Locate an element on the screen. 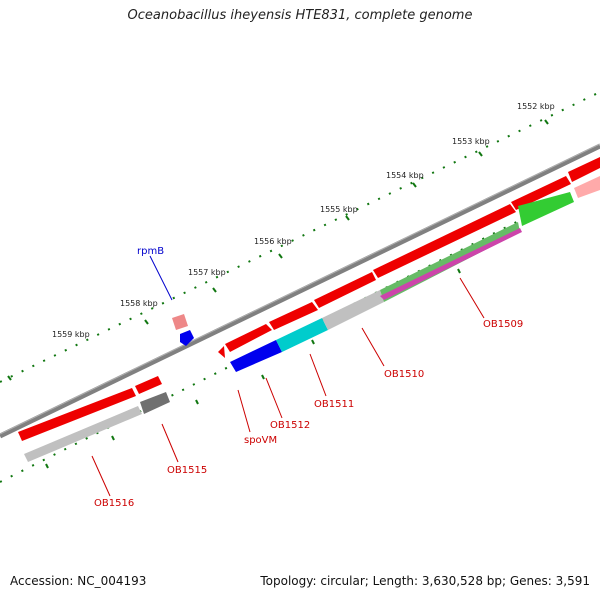 This screenshot has width=600, height=600. gene-OB1509-rev is located at coordinates (546, 209).